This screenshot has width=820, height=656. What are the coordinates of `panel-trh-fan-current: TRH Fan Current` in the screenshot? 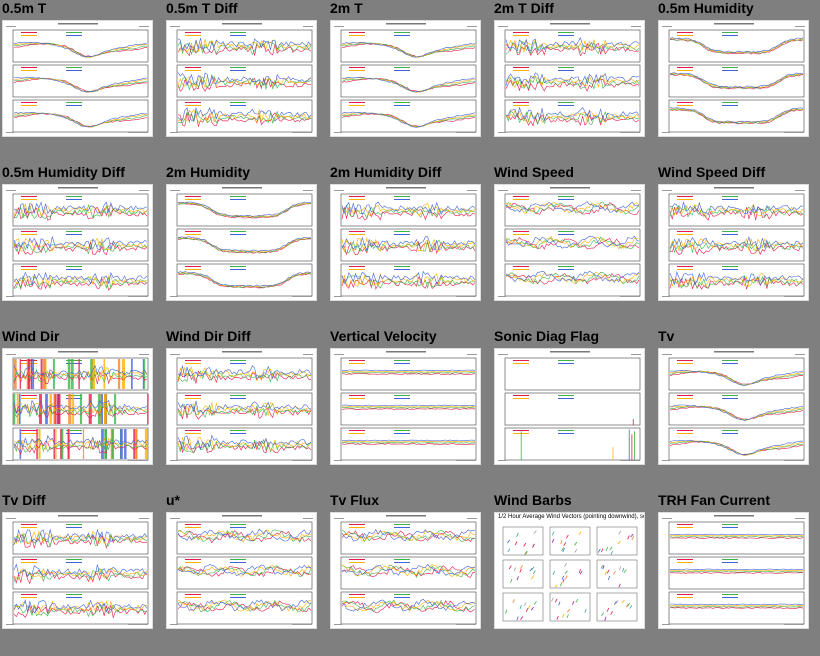 It's located at (738, 574).